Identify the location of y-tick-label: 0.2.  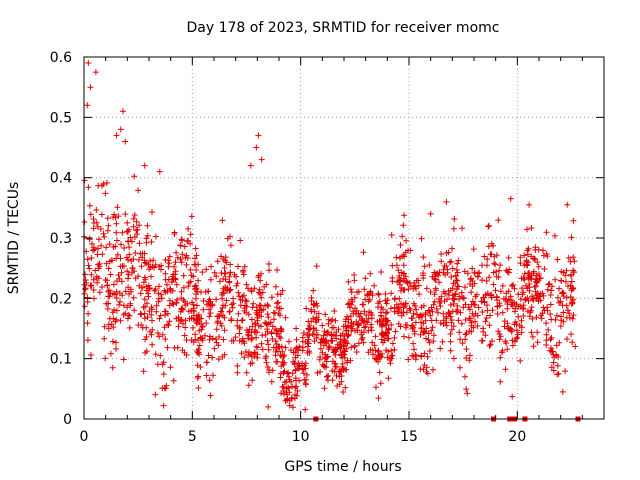
(61, 299).